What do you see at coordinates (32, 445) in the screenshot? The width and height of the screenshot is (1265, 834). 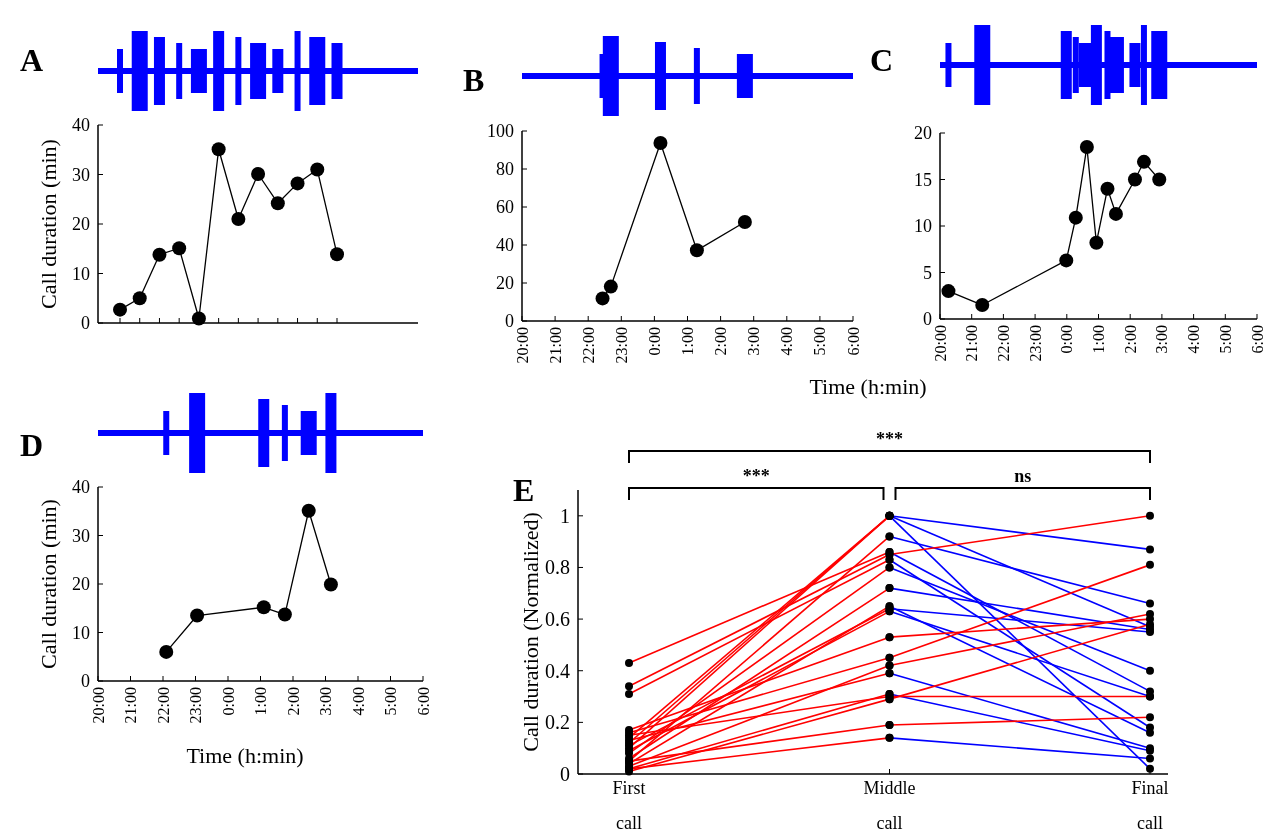 I see `chart-title: D` at bounding box center [32, 445].